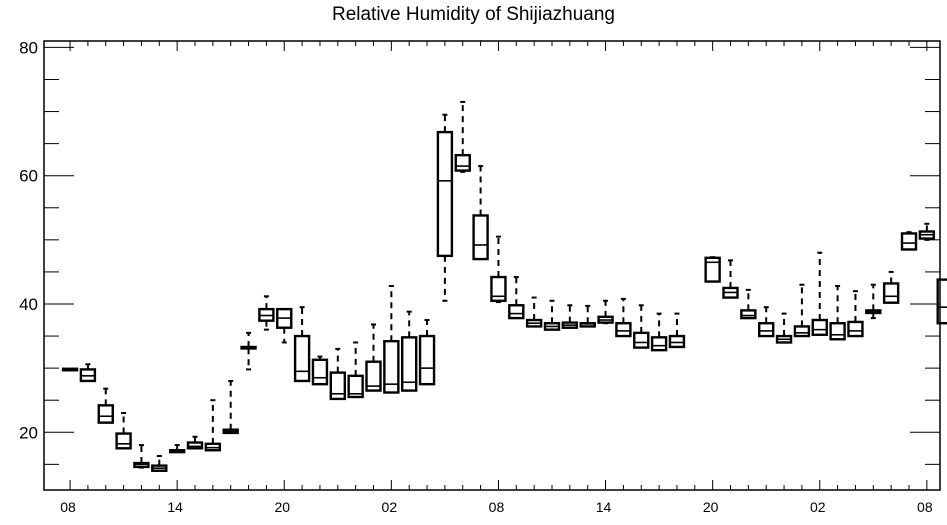 The image size is (947, 525). Describe the element at coordinates (28, 432) in the screenshot. I see `y-tick-label: 20` at that location.